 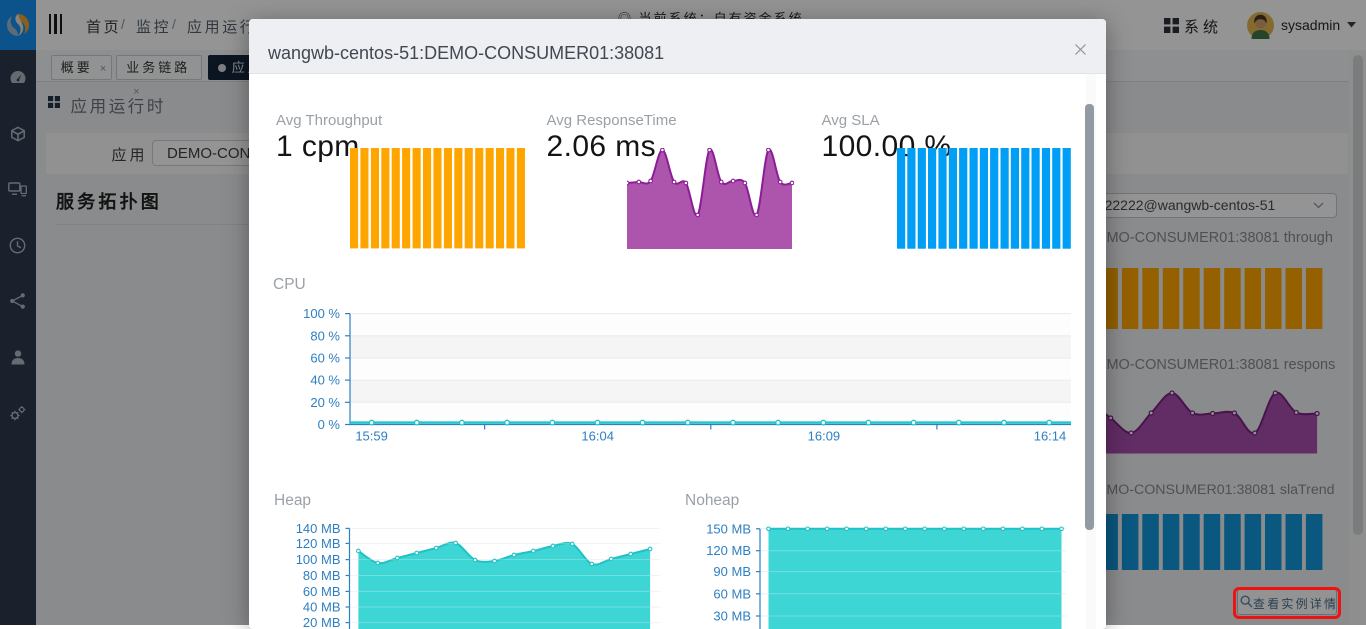 What do you see at coordinates (371, 436) in the screenshot?
I see `svg-text: 15:59` at bounding box center [371, 436].